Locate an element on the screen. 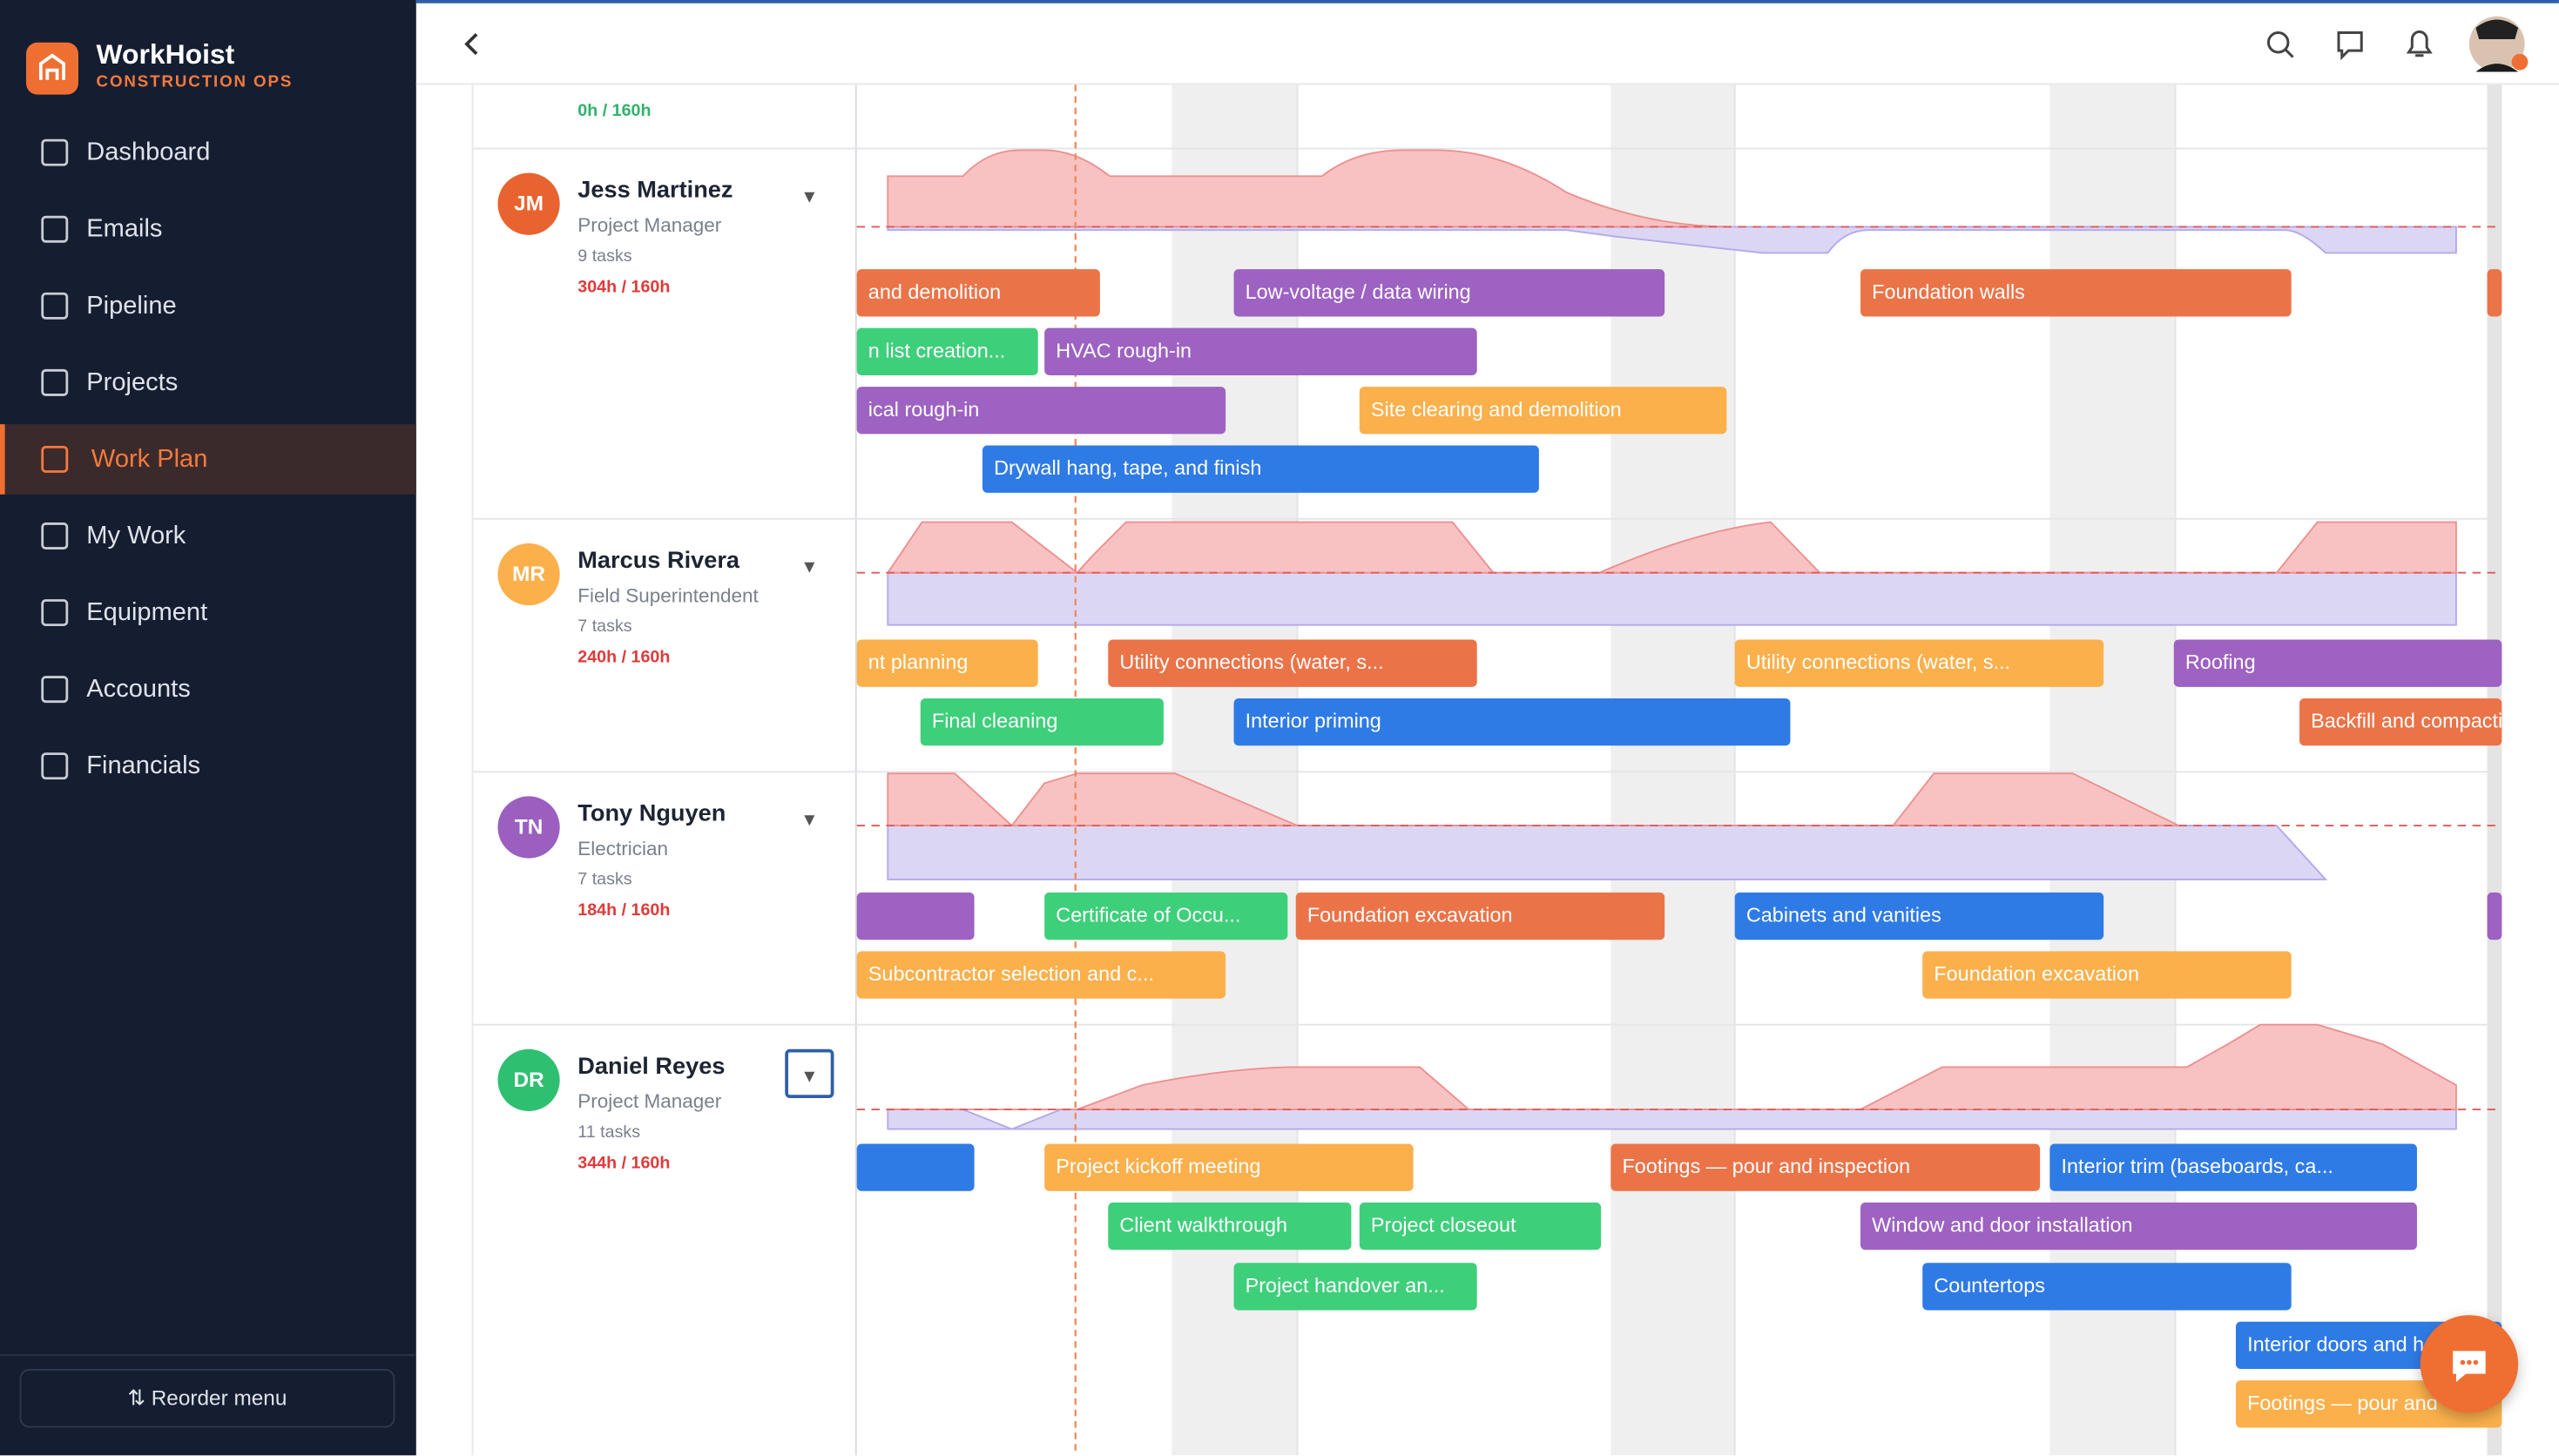  logo is located at coordinates (51, 68).